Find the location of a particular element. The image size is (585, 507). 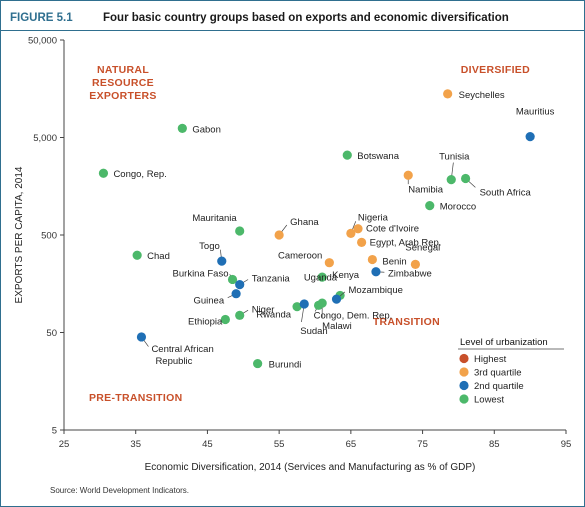

point-egypt-arab-rep is located at coordinates (362, 242).